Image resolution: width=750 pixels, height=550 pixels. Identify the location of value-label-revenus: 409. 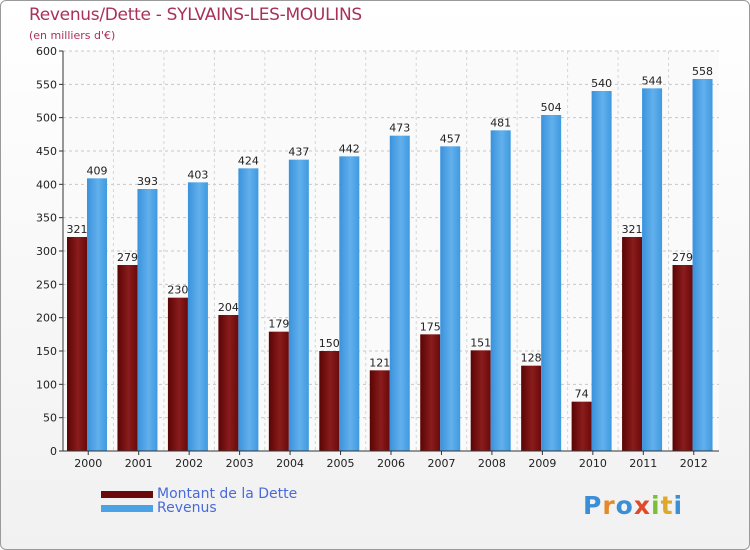
(97, 170).